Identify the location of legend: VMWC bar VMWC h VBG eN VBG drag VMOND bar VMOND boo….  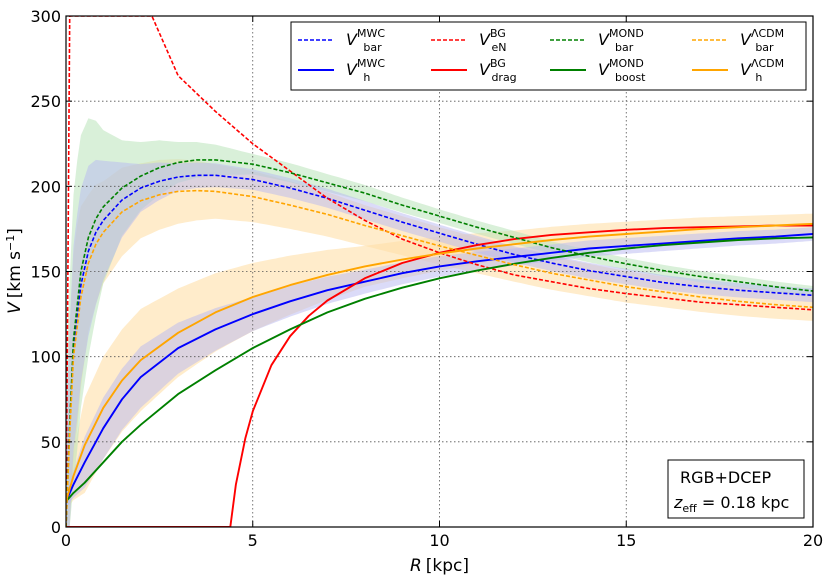
(548, 56).